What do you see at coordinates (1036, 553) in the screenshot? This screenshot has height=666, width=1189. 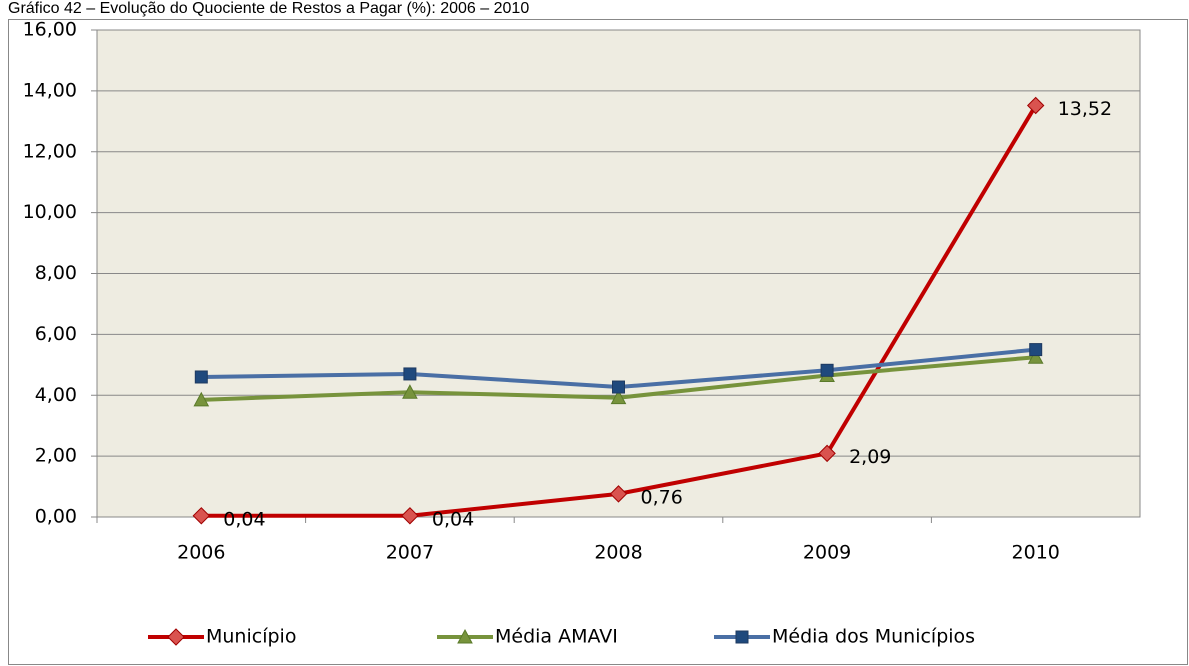 I see `x-tick-label: 2010` at bounding box center [1036, 553].